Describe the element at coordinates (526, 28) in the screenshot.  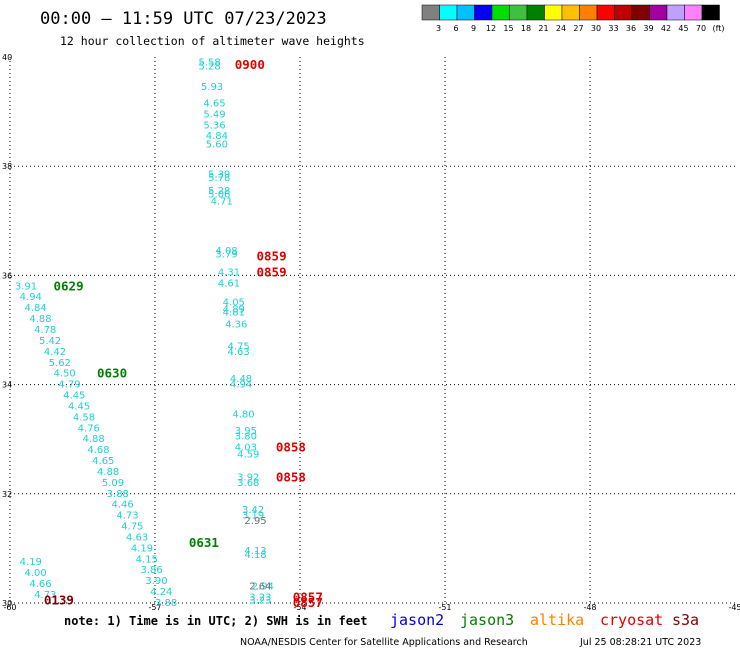
I see `scale-label: 18` at that location.